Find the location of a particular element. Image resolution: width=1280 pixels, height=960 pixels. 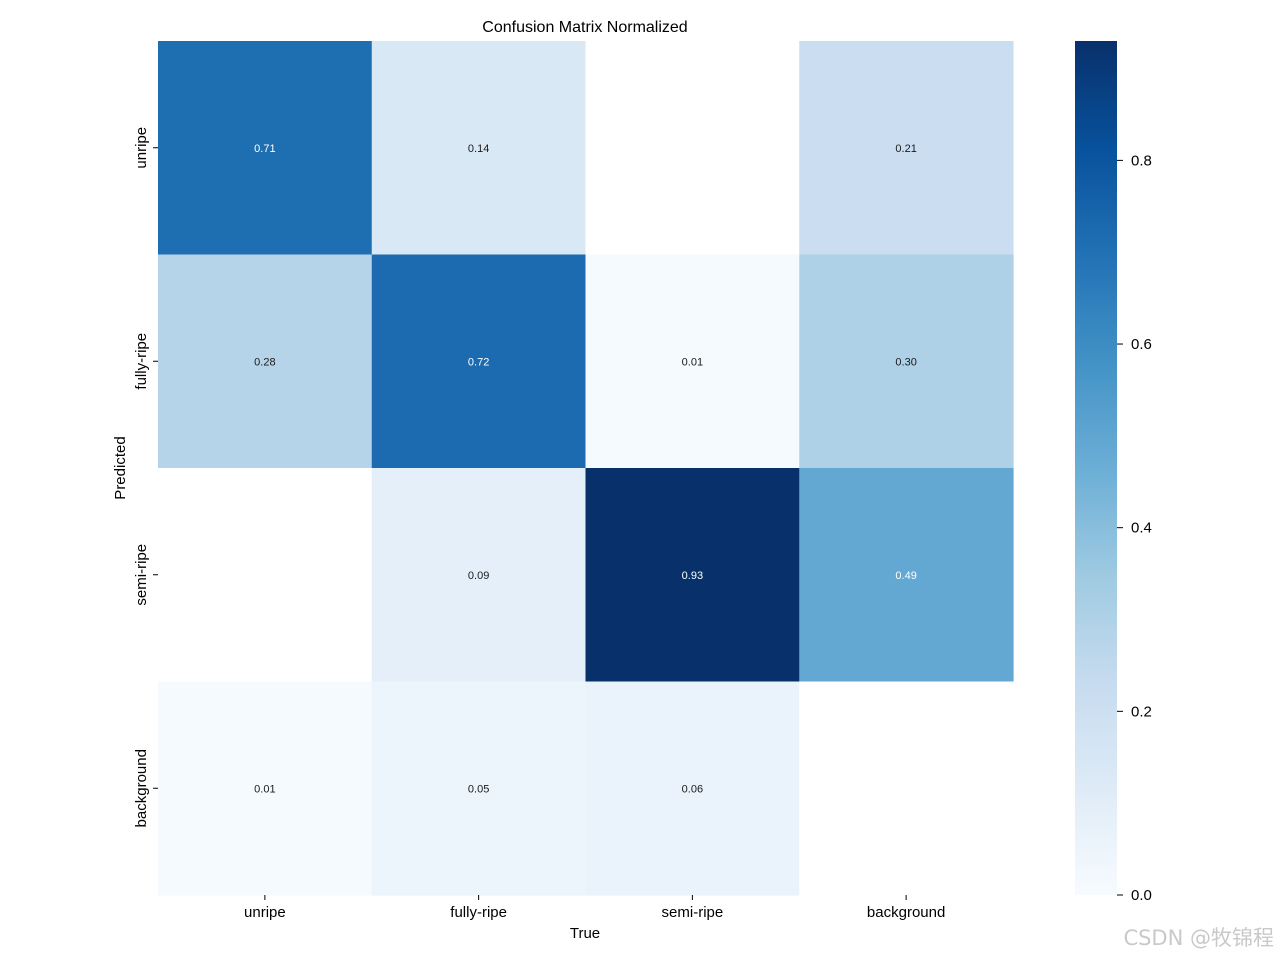

x-tick-label: background is located at coordinates (906, 912).